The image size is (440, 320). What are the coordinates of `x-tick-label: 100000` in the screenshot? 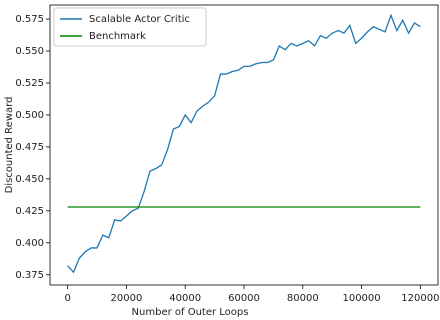 It's located at (361, 298).